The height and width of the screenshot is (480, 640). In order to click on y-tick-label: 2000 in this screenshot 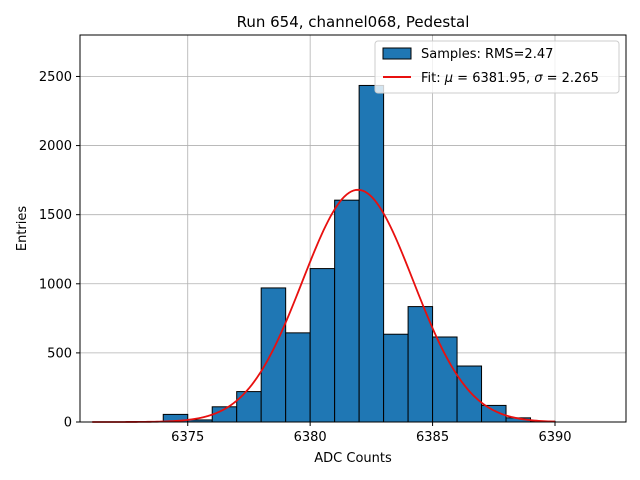, I will do `click(55, 146)`.